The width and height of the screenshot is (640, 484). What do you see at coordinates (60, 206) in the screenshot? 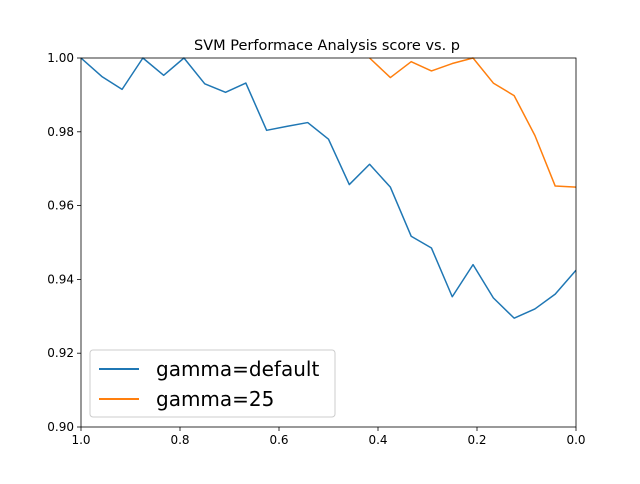
I see `y-tick-label: 0.96` at bounding box center [60, 206].